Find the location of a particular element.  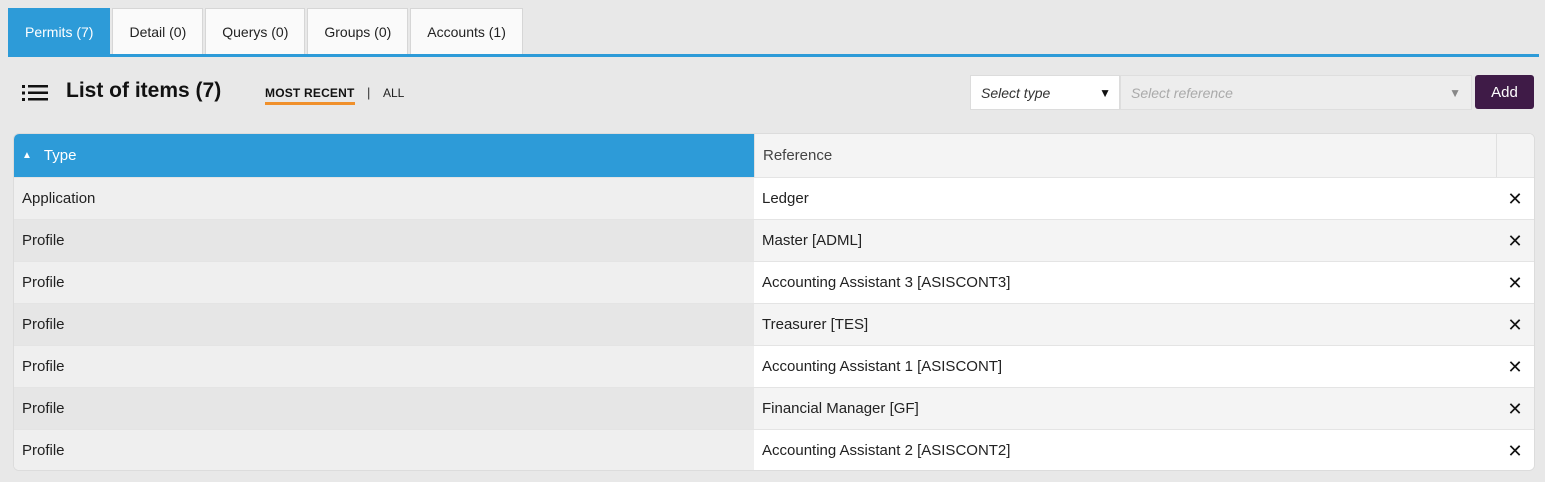

cell-reference: Financial Manager [GF] is located at coordinates (1125, 408).